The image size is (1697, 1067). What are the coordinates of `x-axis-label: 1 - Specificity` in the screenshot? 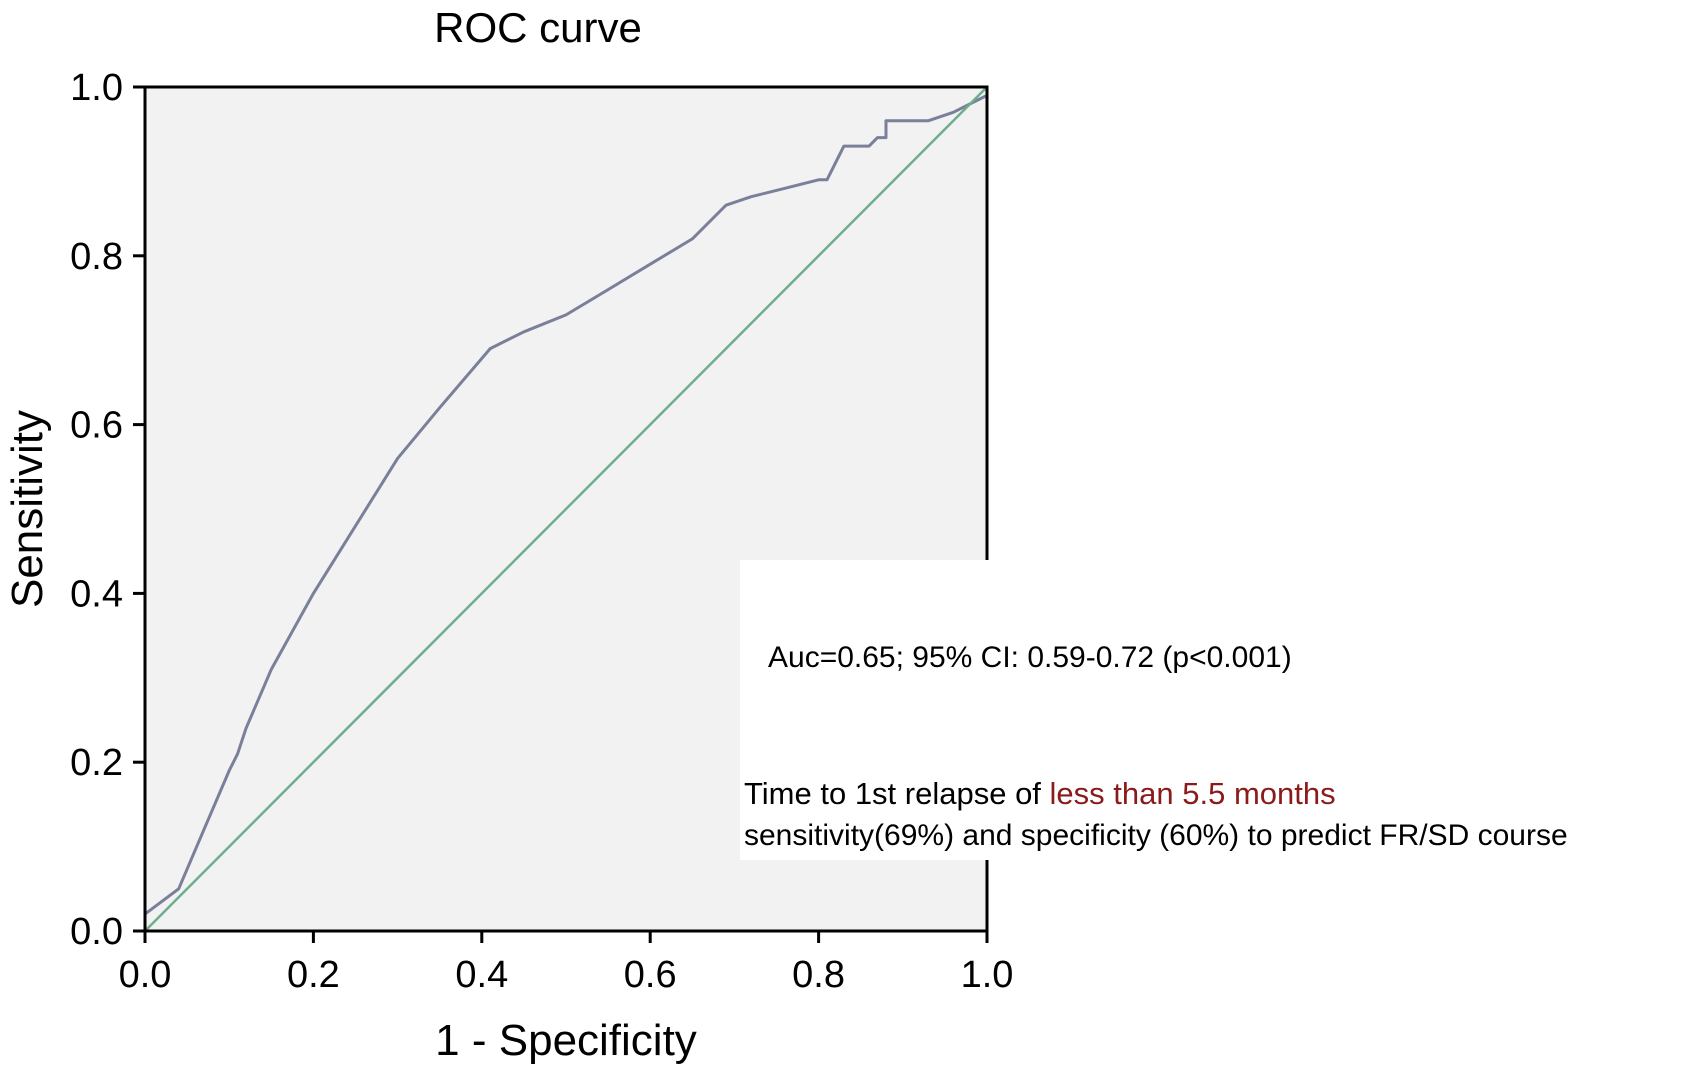 It's located at (566, 1040).